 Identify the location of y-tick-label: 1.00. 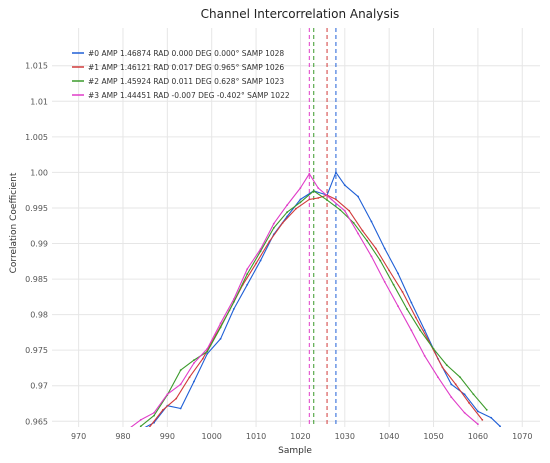
(39, 172).